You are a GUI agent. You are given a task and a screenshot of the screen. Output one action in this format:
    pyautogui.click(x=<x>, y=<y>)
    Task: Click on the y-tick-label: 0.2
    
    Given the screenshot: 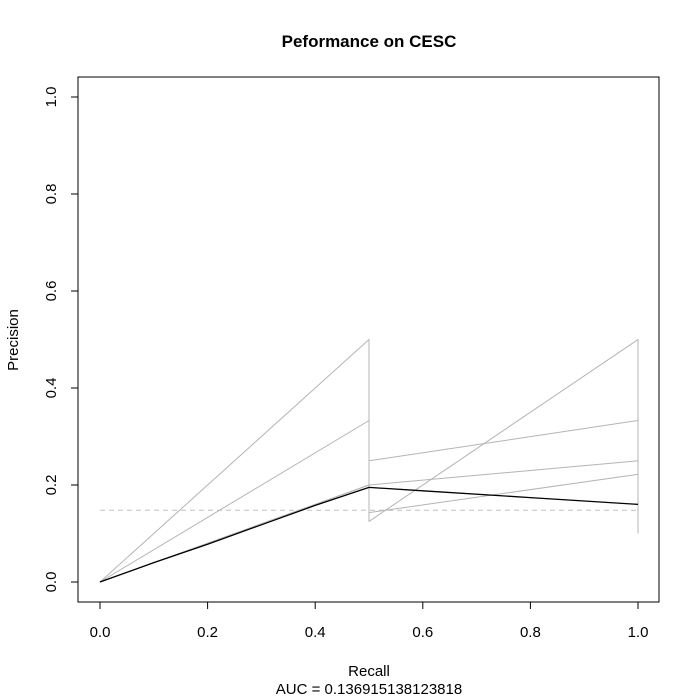 What is the action you would take?
    pyautogui.click(x=51, y=485)
    